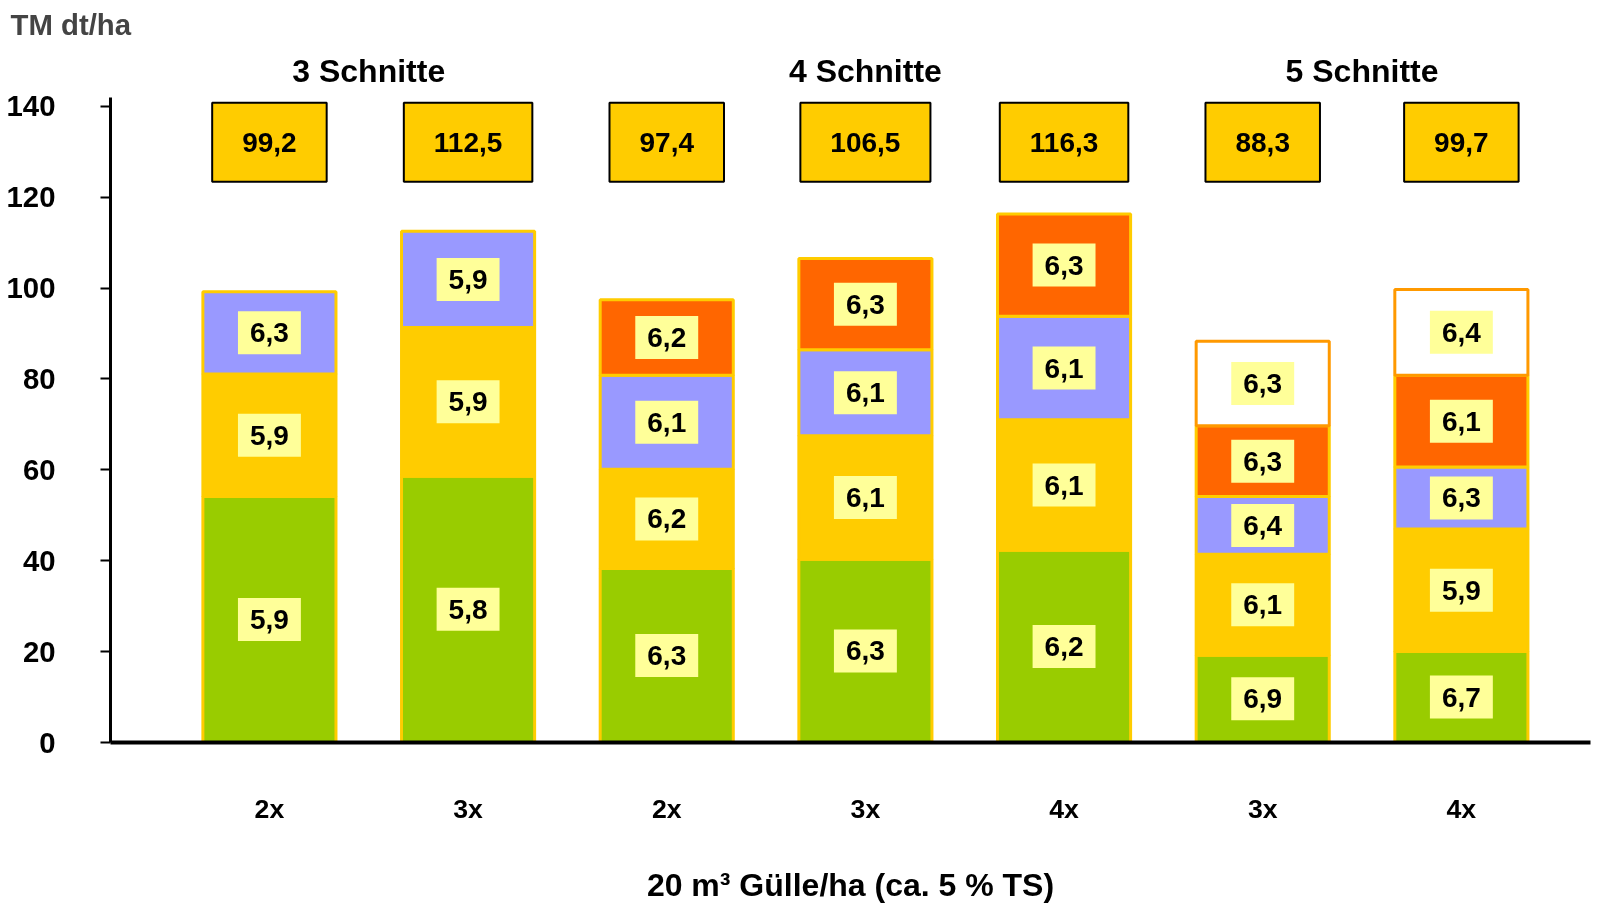  Describe the element at coordinates (865, 142) in the screenshot. I see `annotation: 106,5` at that location.